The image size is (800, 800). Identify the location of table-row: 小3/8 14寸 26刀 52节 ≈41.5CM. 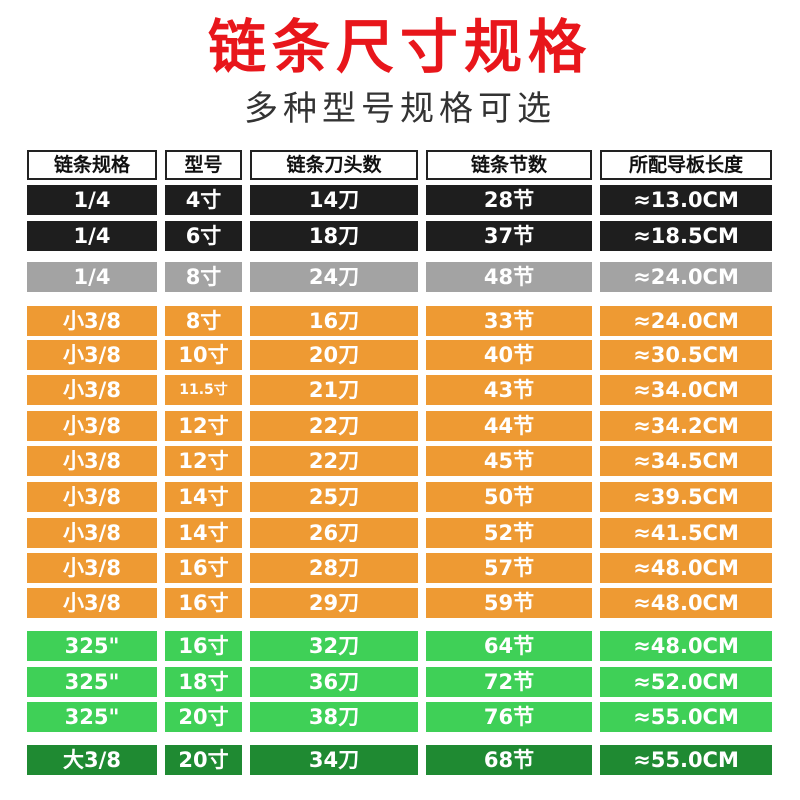
(400, 533).